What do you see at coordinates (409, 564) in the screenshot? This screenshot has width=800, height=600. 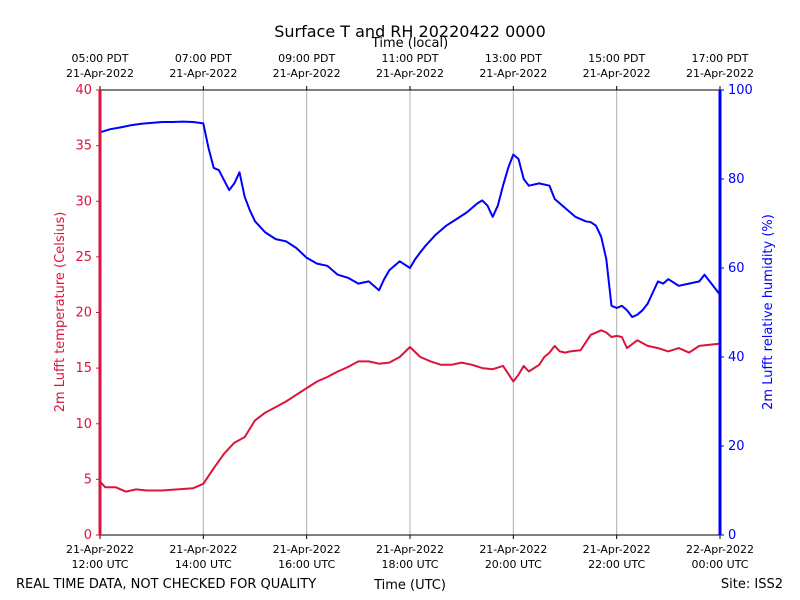 I see `x-tick-label-time: 18:00 UTC` at bounding box center [409, 564].